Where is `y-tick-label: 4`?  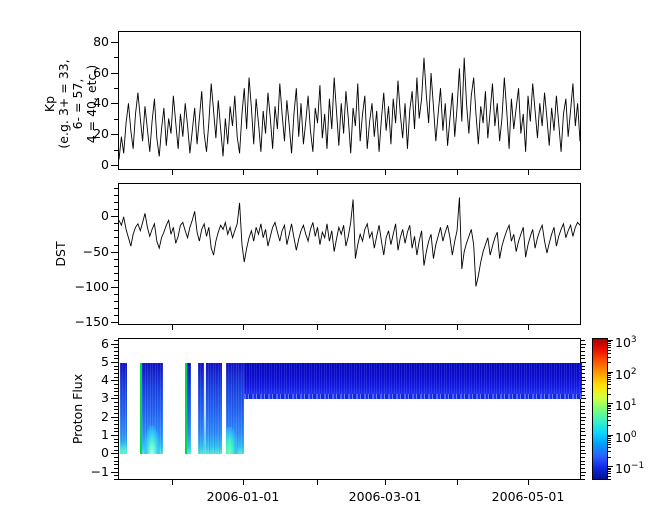
y-tick-label: 4 is located at coordinates (105, 380).